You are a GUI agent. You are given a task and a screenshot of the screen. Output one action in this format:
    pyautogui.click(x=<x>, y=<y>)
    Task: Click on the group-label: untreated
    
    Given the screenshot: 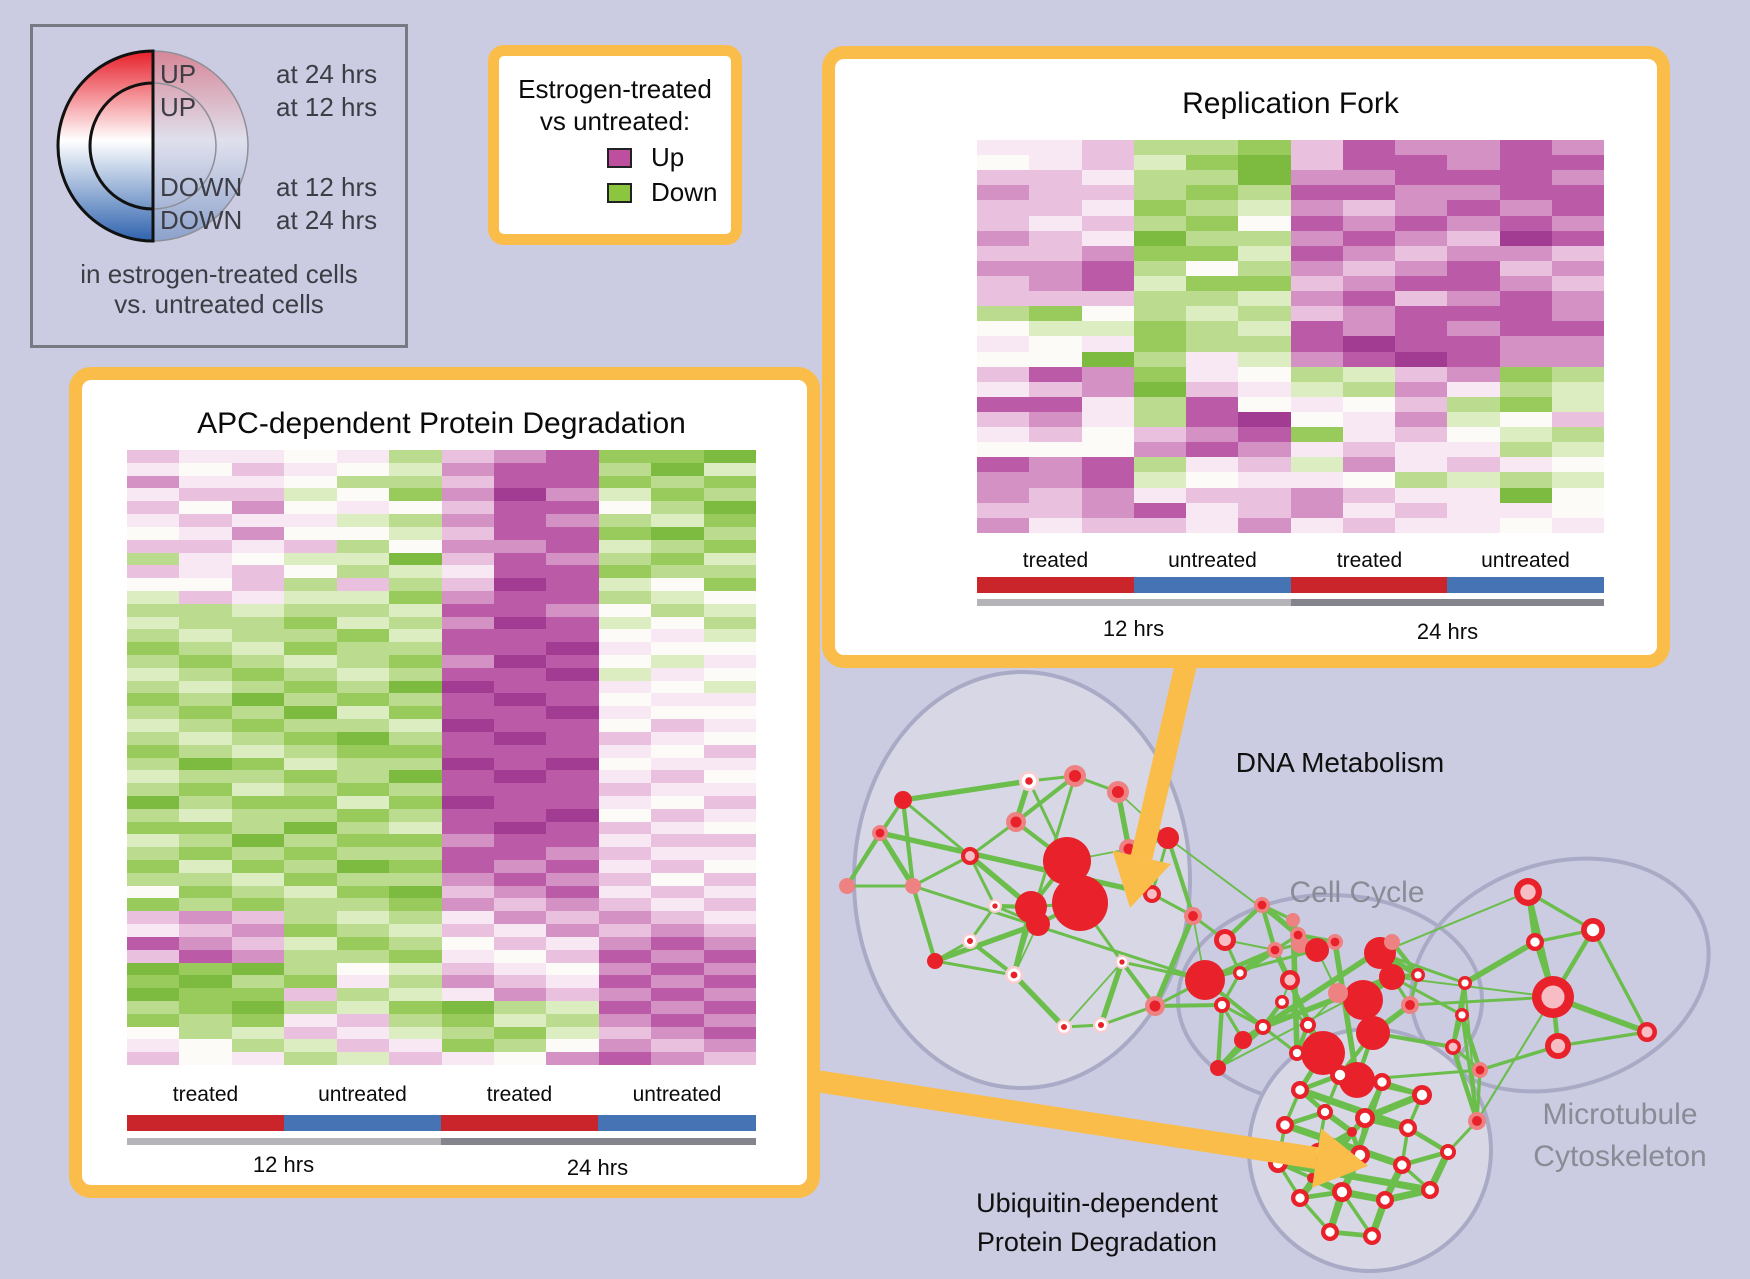 What is the action you would take?
    pyautogui.click(x=1525, y=560)
    